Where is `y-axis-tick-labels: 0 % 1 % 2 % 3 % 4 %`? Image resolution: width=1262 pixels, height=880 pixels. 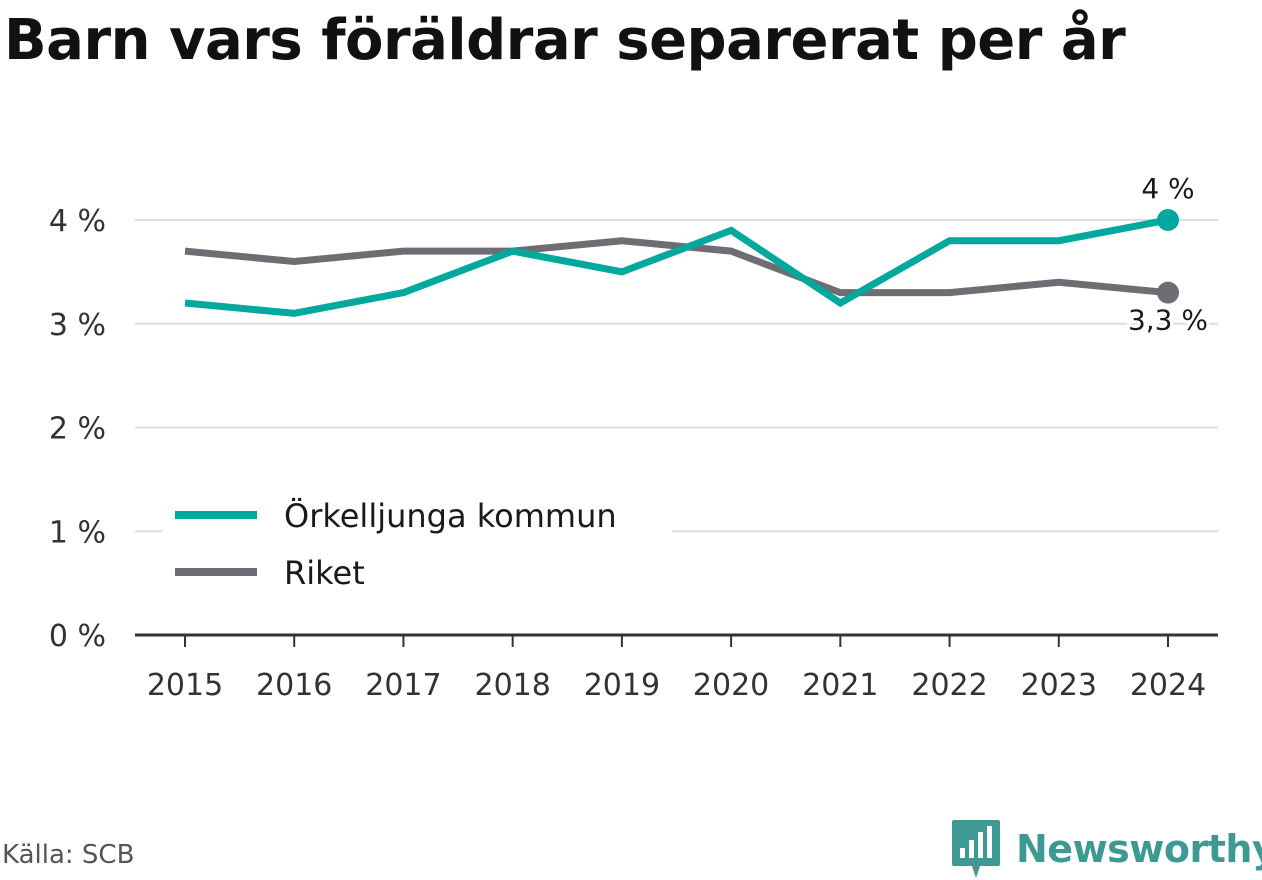 y-axis-tick-labels: 0 % 1 % 2 % 3 % 4 % is located at coordinates (77, 429).